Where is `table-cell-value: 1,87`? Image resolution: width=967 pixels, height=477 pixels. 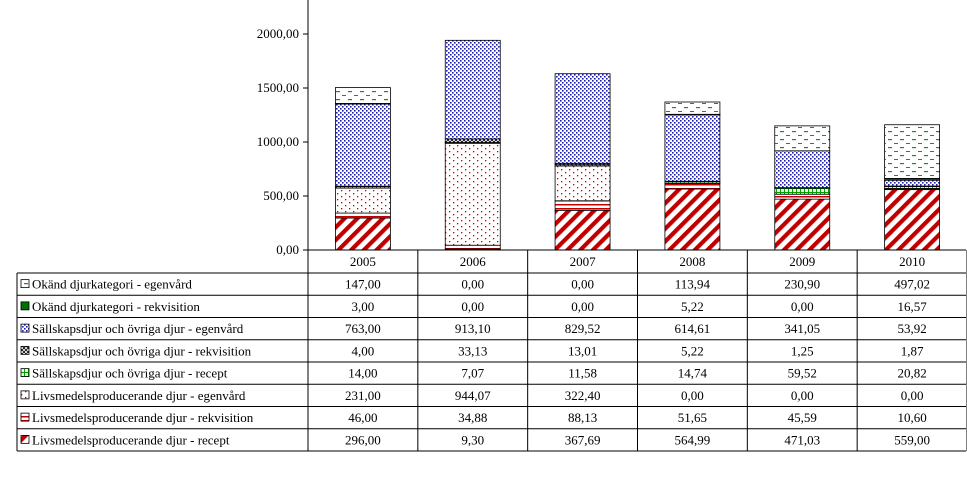 table-cell-value: 1,87 is located at coordinates (912, 350).